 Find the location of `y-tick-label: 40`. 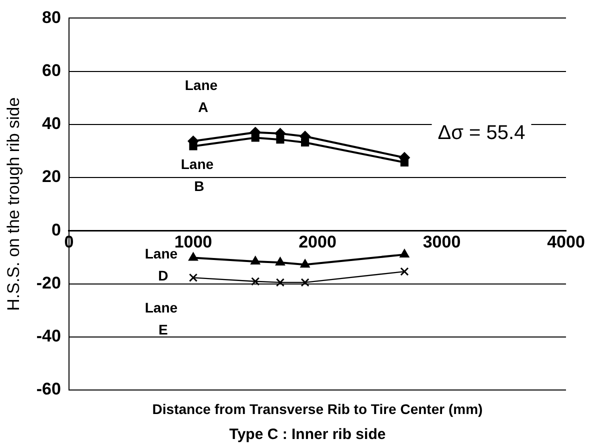

y-tick-label: 40 is located at coordinates (51, 124).